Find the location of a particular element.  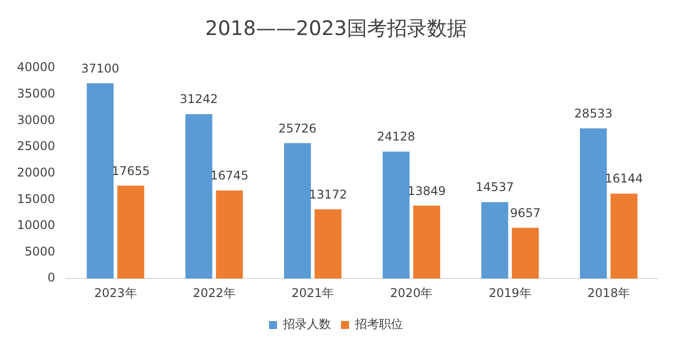

x-tick-label: 2022年 is located at coordinates (214, 293).